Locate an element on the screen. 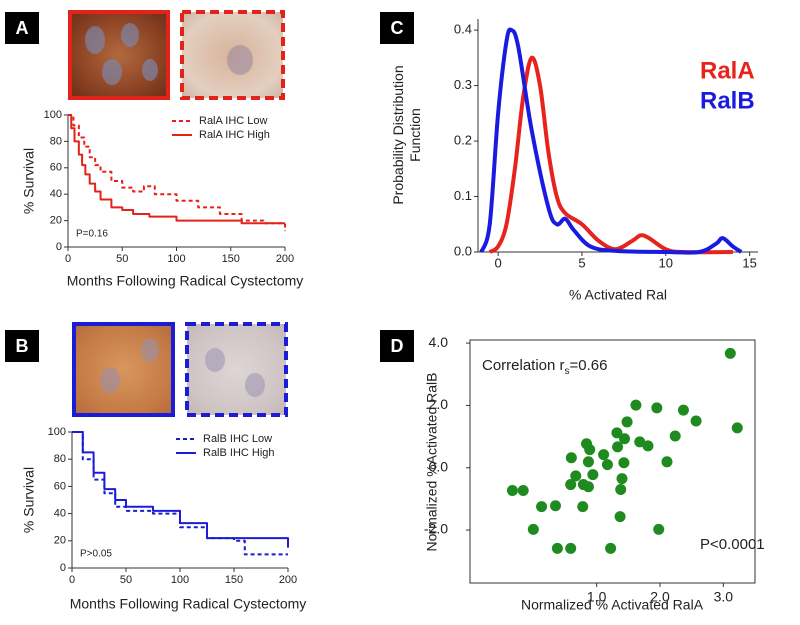 This screenshot has width=800, height=625. y-tick-label: 4.0 is located at coordinates (439, 342).